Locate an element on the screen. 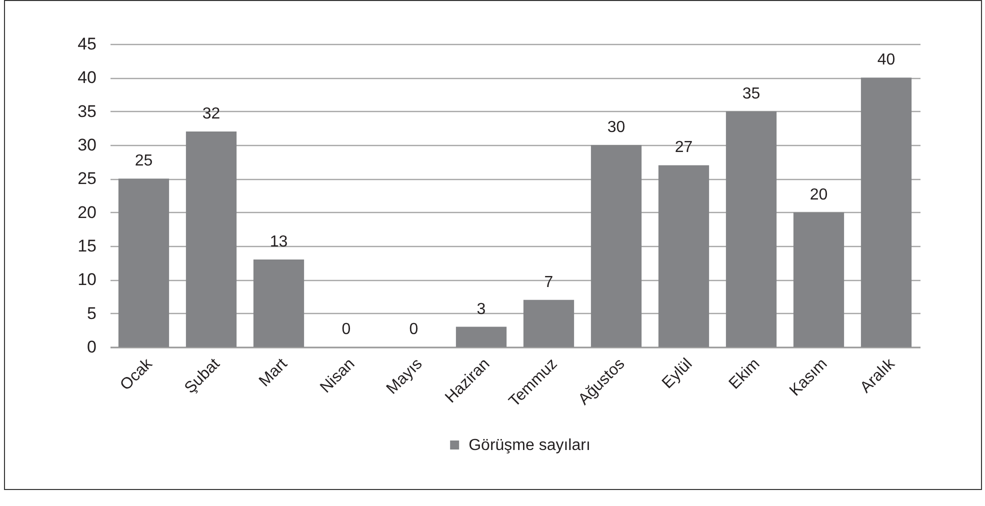 The width and height of the screenshot is (985, 506). y-tick-label: 15 is located at coordinates (87, 246).